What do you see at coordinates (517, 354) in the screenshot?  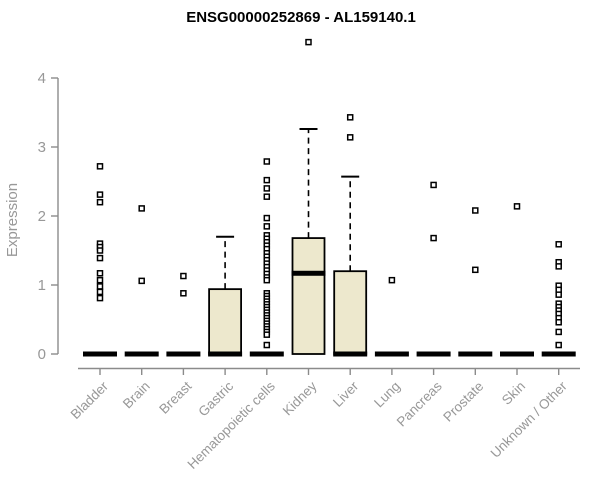 I see `median-skin` at bounding box center [517, 354].